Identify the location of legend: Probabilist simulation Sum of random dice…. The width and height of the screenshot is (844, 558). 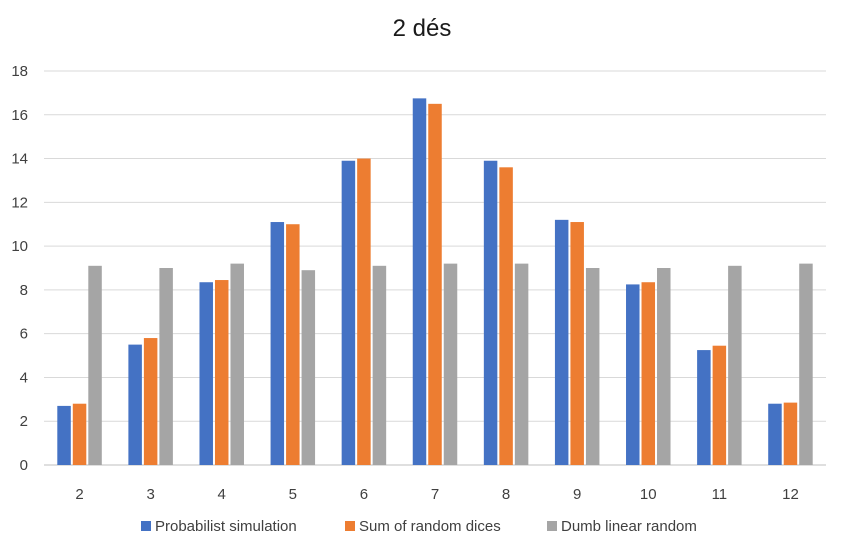
(419, 526).